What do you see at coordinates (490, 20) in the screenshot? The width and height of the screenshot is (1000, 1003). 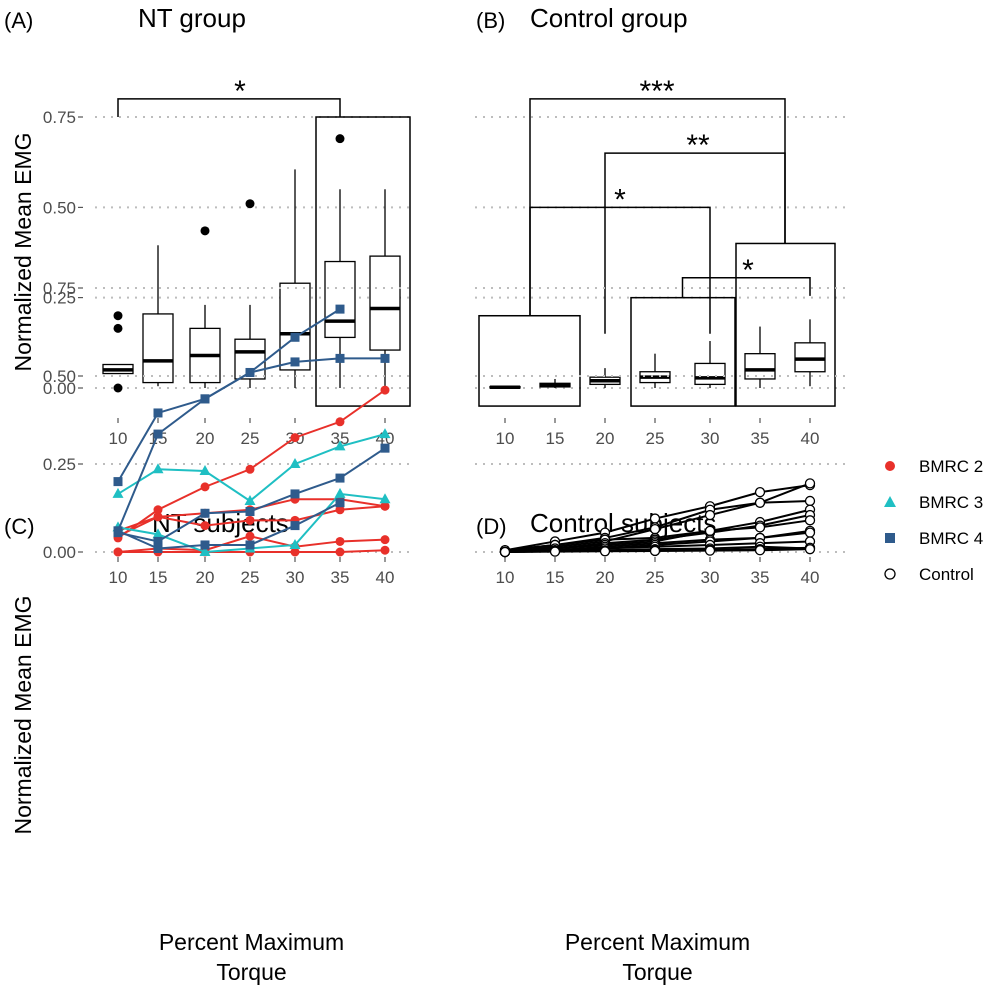 I see `panel-b-tag: (B)` at bounding box center [490, 20].